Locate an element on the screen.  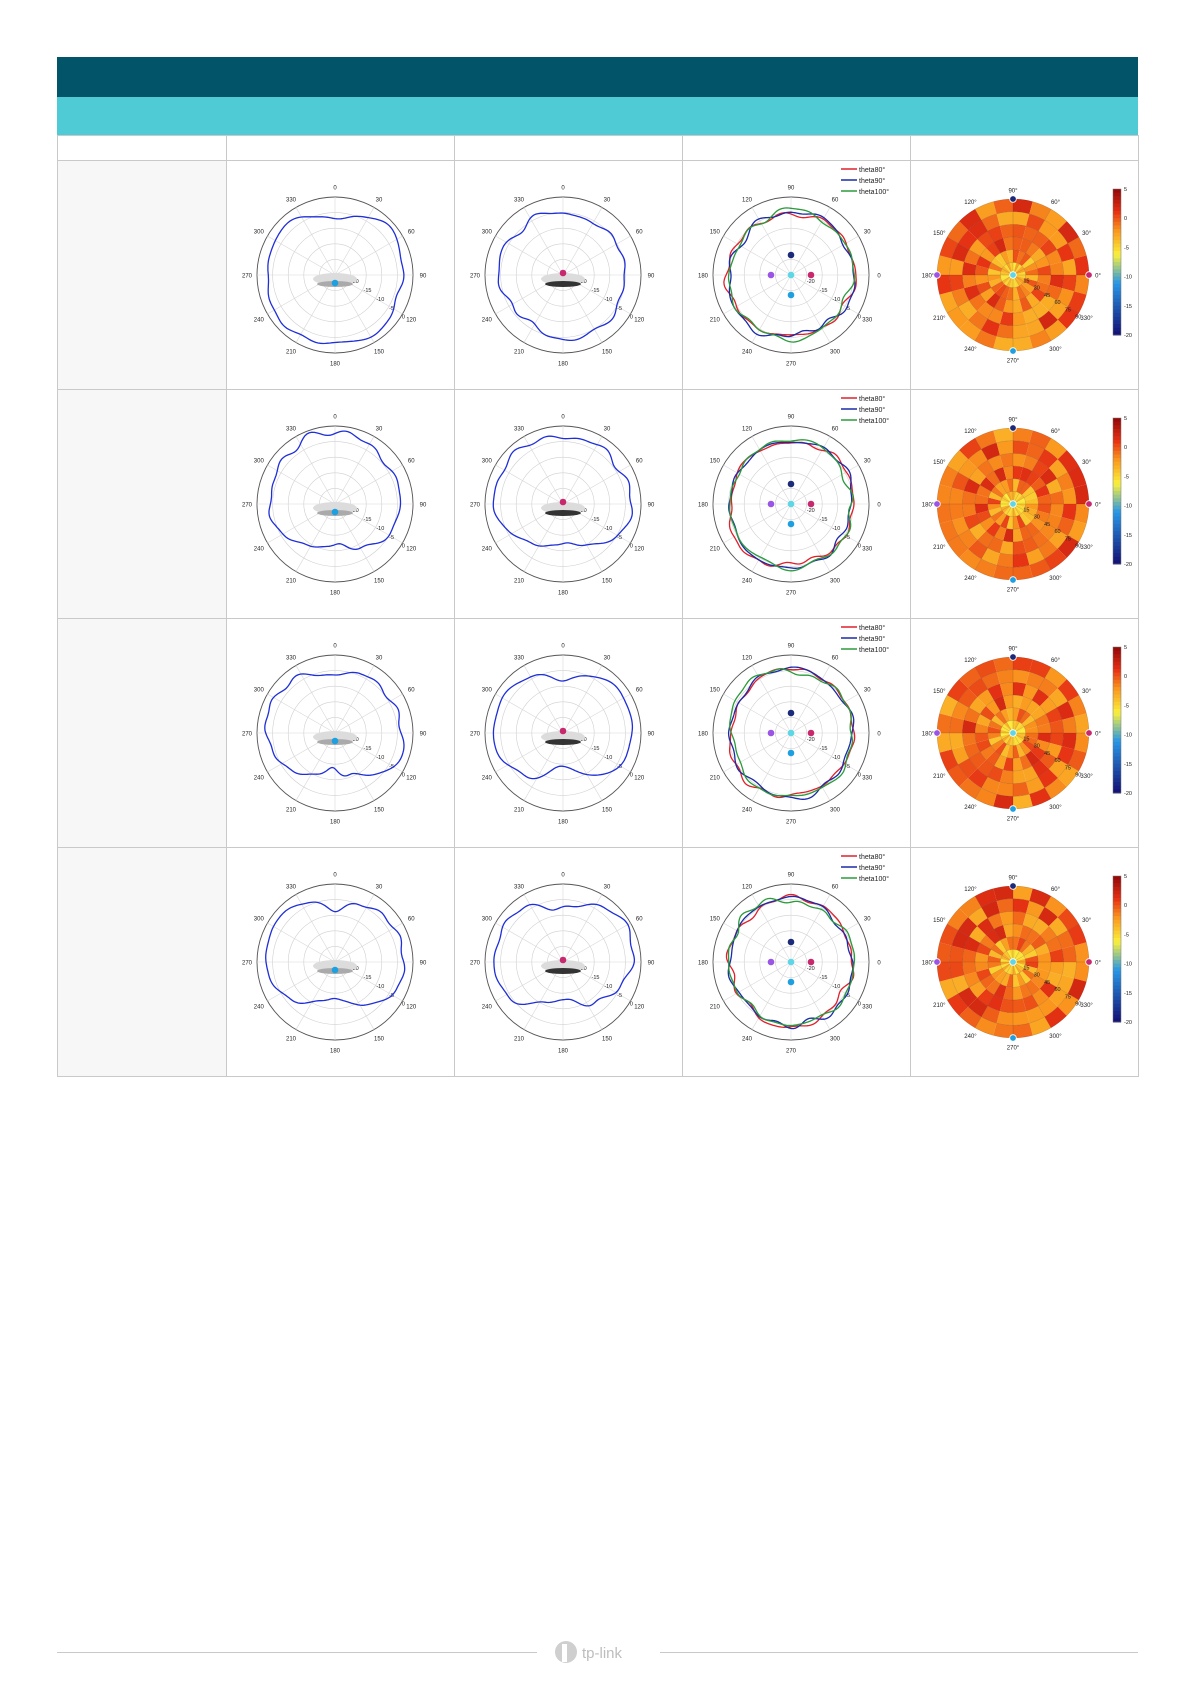
polar-ring-label: -20 is located at coordinates (355, 511).